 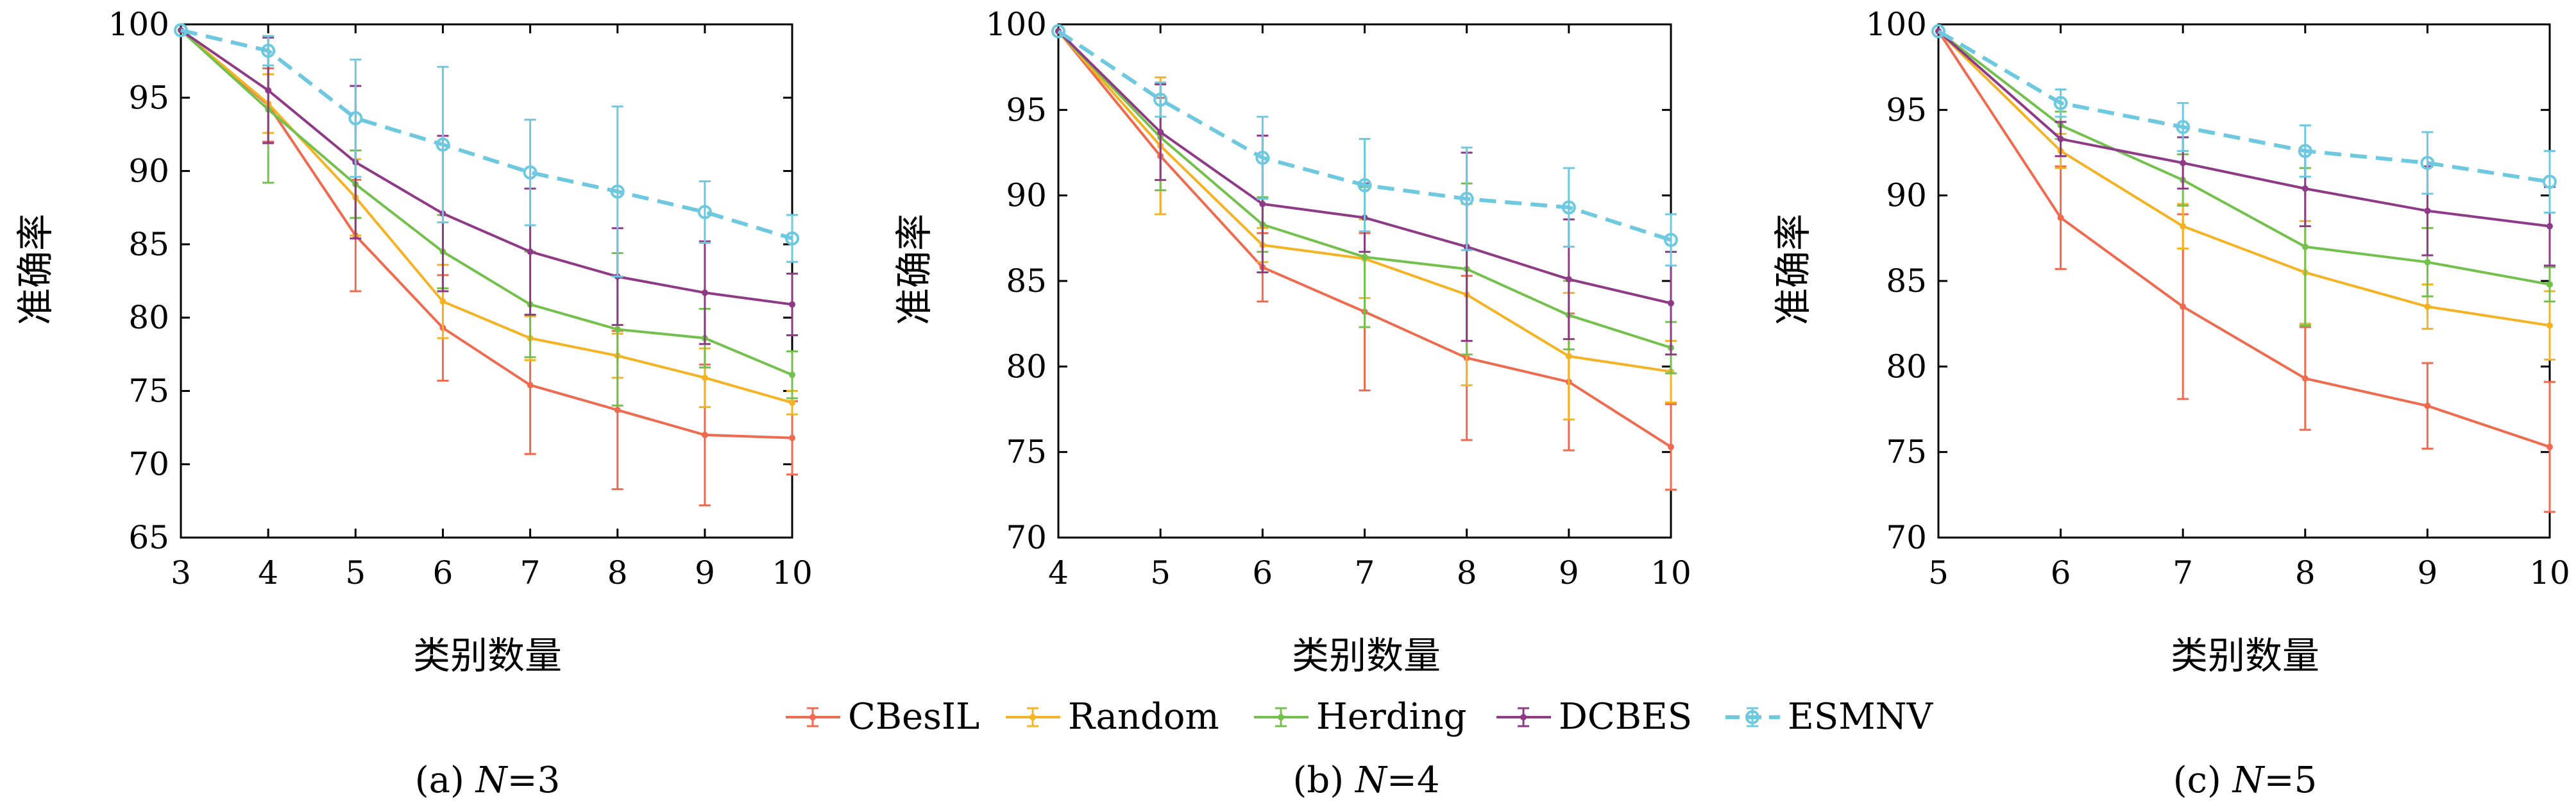 What do you see at coordinates (1906, 109) in the screenshot?
I see `panel-c-ytick-label-95: 95` at bounding box center [1906, 109].